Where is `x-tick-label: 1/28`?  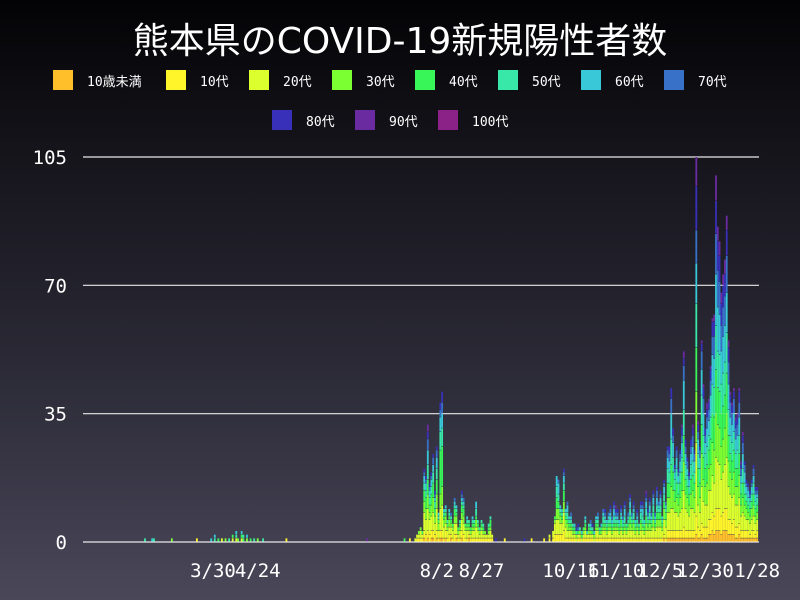
x-tick-label: 1/28 is located at coordinates (757, 571).